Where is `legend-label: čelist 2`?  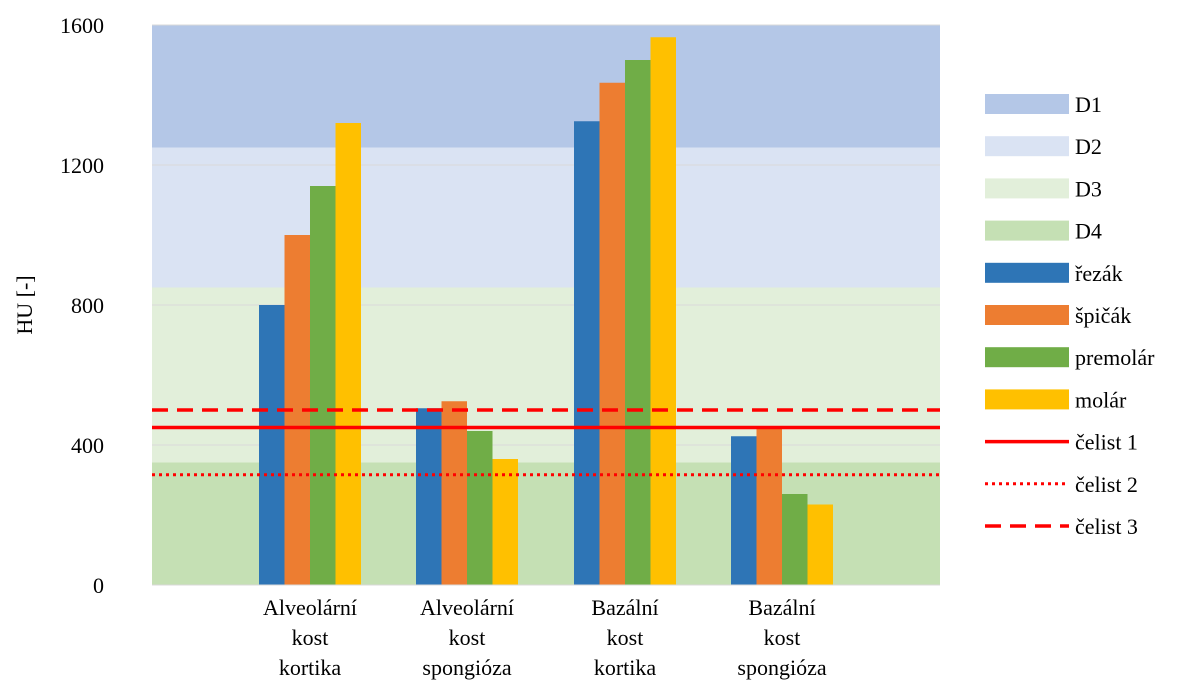
legend-label: čelist 2 is located at coordinates (1106, 484).